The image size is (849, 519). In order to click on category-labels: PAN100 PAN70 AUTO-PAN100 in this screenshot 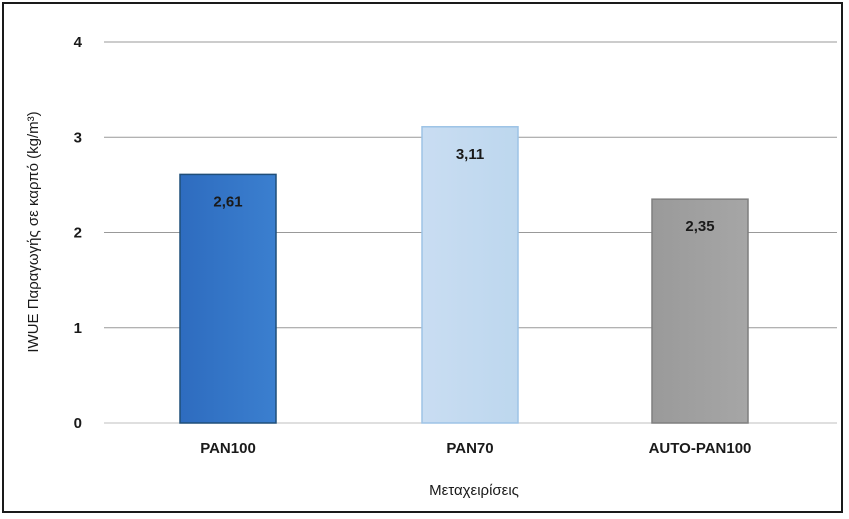, I will do `click(475, 448)`.